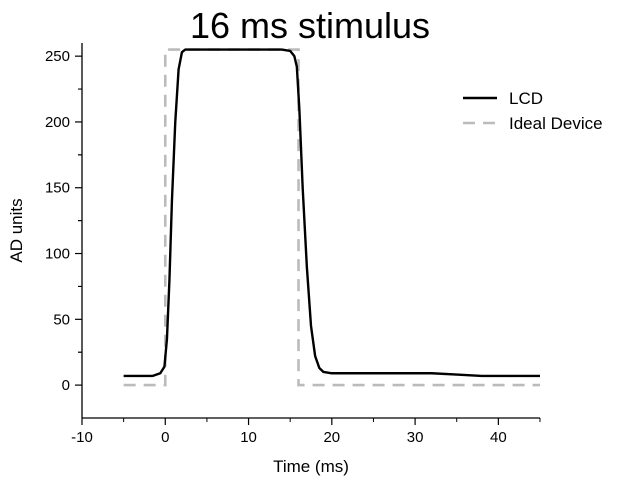  Describe the element at coordinates (311, 466) in the screenshot. I see `x-axis-label: Time (ms)` at that location.